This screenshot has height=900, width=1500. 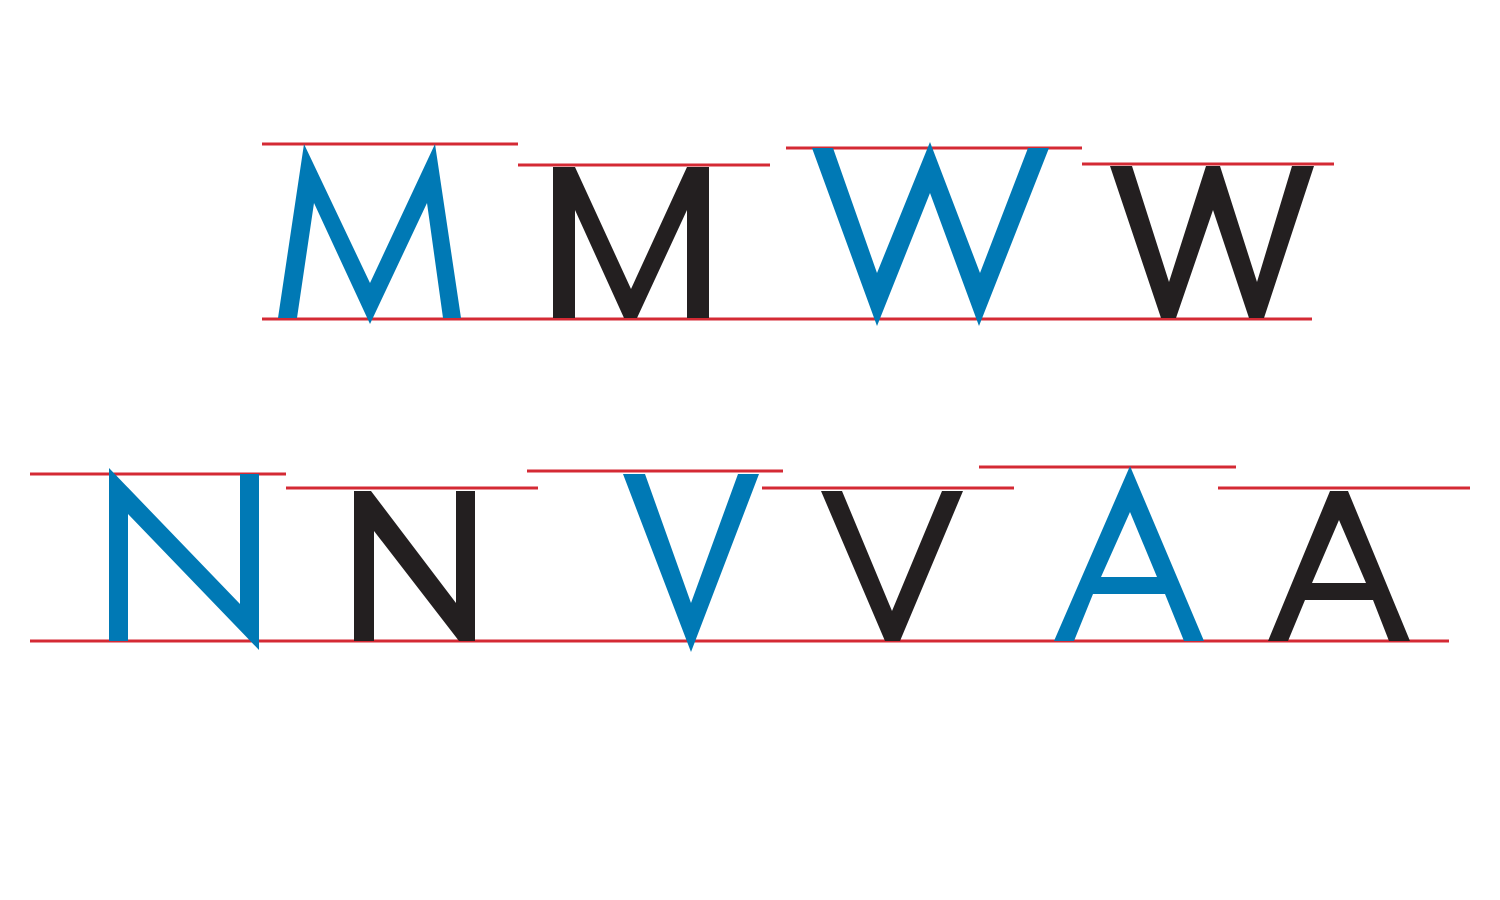 I want to click on glyph-m-overshoot-row1, so click(x=369, y=234).